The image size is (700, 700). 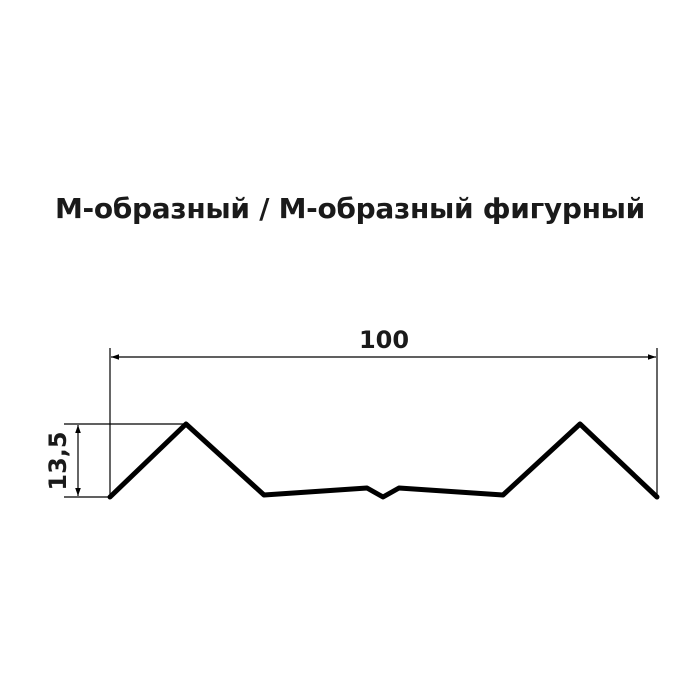 I want to click on height-label: 13,5, so click(x=58, y=460).